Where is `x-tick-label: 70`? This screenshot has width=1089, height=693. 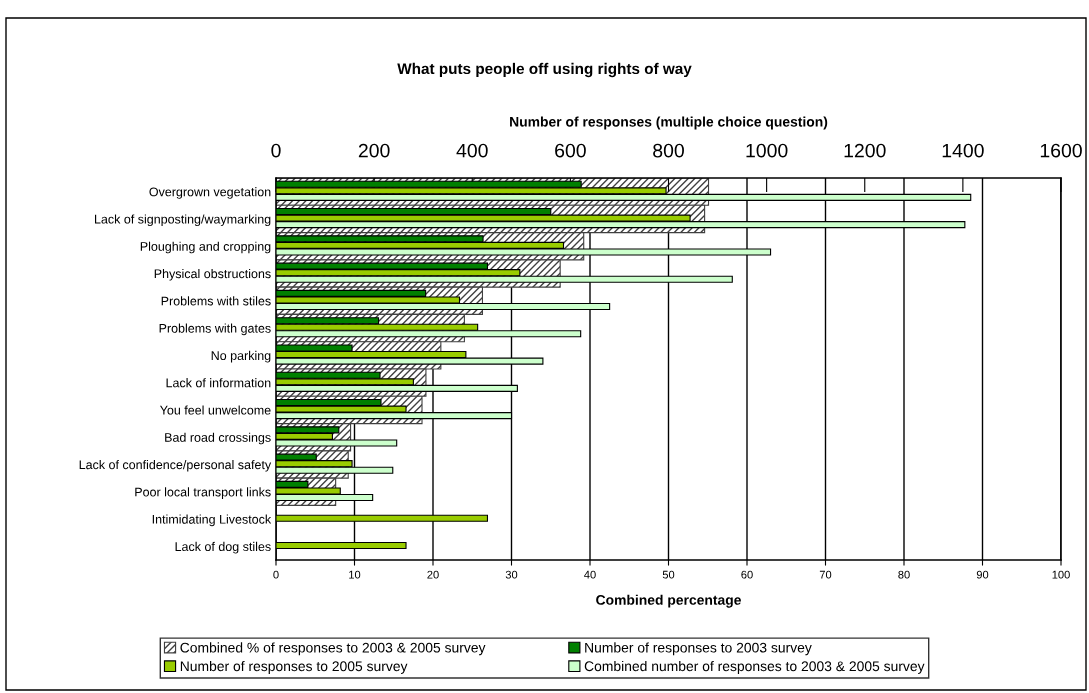
x-tick-label: 70 is located at coordinates (825, 574).